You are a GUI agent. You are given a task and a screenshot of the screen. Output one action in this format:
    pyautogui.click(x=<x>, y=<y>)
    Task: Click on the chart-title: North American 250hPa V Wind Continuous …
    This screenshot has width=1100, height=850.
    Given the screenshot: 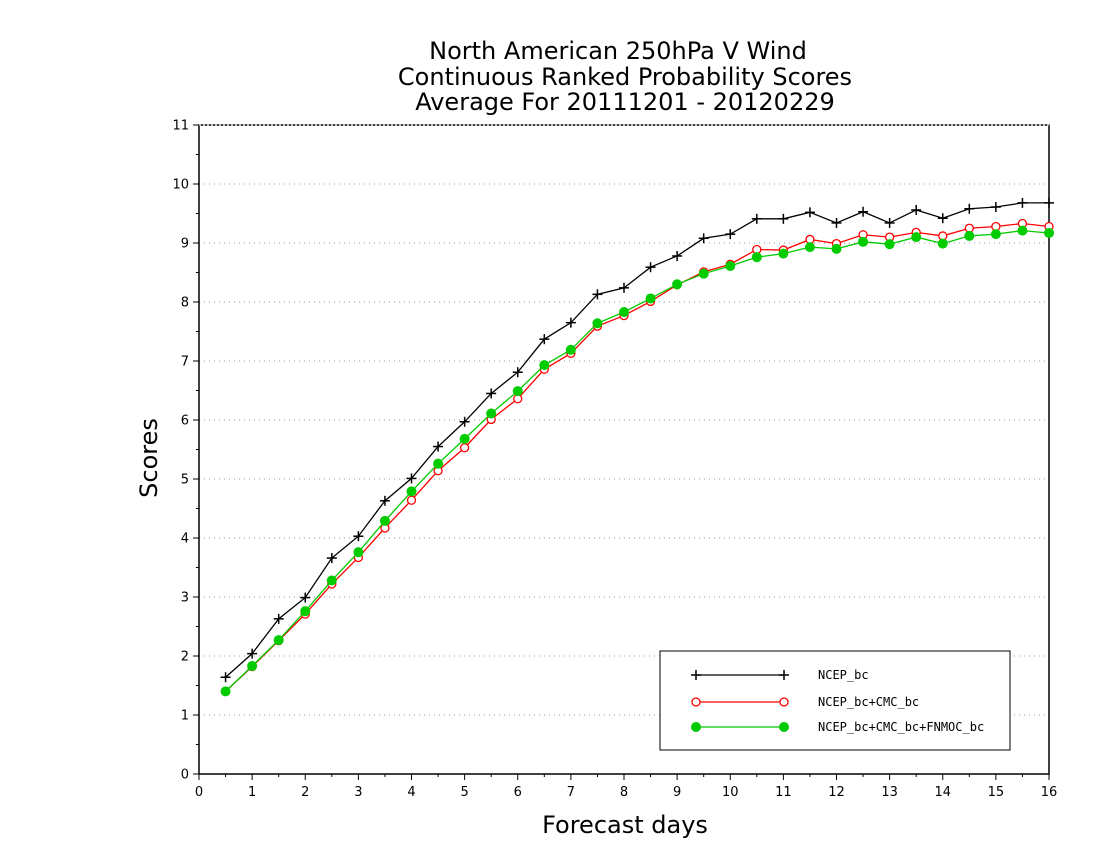 What is the action you would take?
    pyautogui.click(x=625, y=76)
    